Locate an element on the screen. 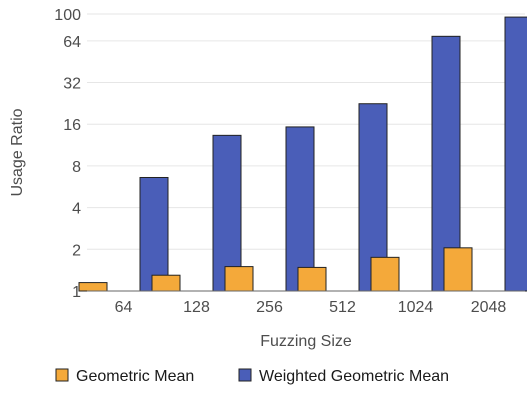 Image resolution: width=527 pixels, height=396 pixels. x-tick-label: 512 is located at coordinates (342, 307).